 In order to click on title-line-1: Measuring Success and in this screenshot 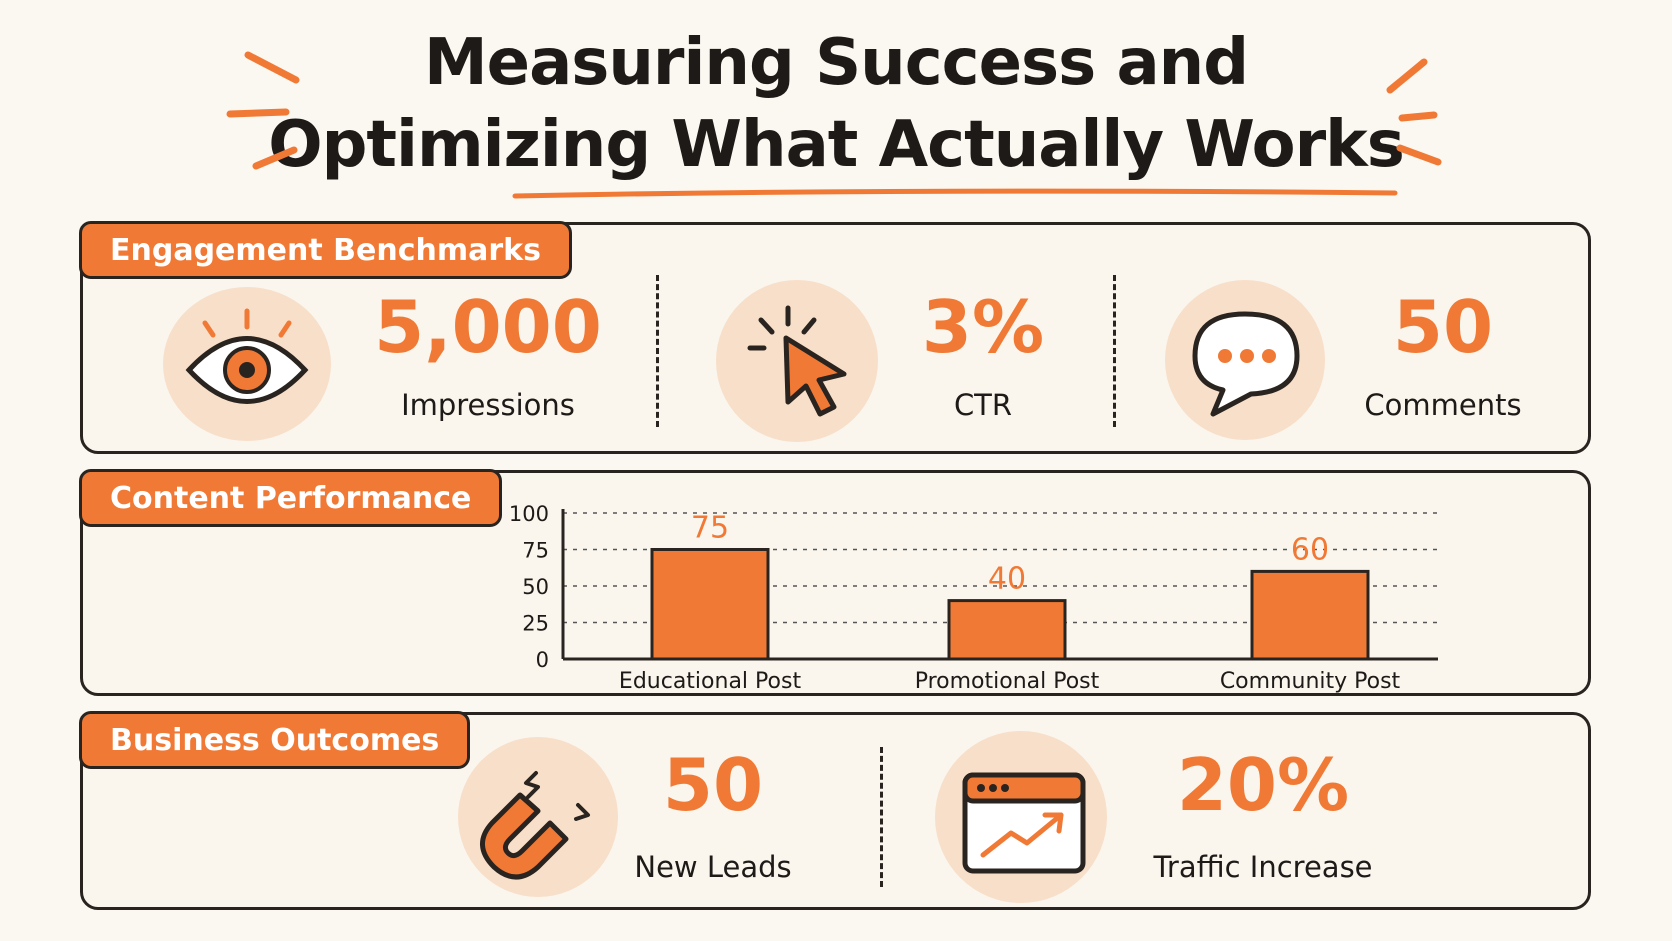, I will do `click(836, 63)`.